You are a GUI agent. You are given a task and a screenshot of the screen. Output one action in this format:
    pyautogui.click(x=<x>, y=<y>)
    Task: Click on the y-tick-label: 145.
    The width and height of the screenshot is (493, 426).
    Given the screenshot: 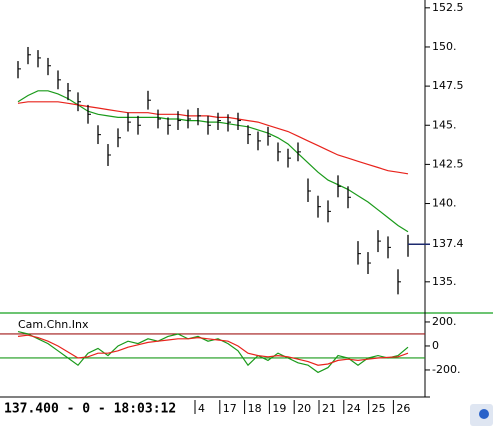 What is the action you would take?
    pyautogui.click(x=444, y=124)
    